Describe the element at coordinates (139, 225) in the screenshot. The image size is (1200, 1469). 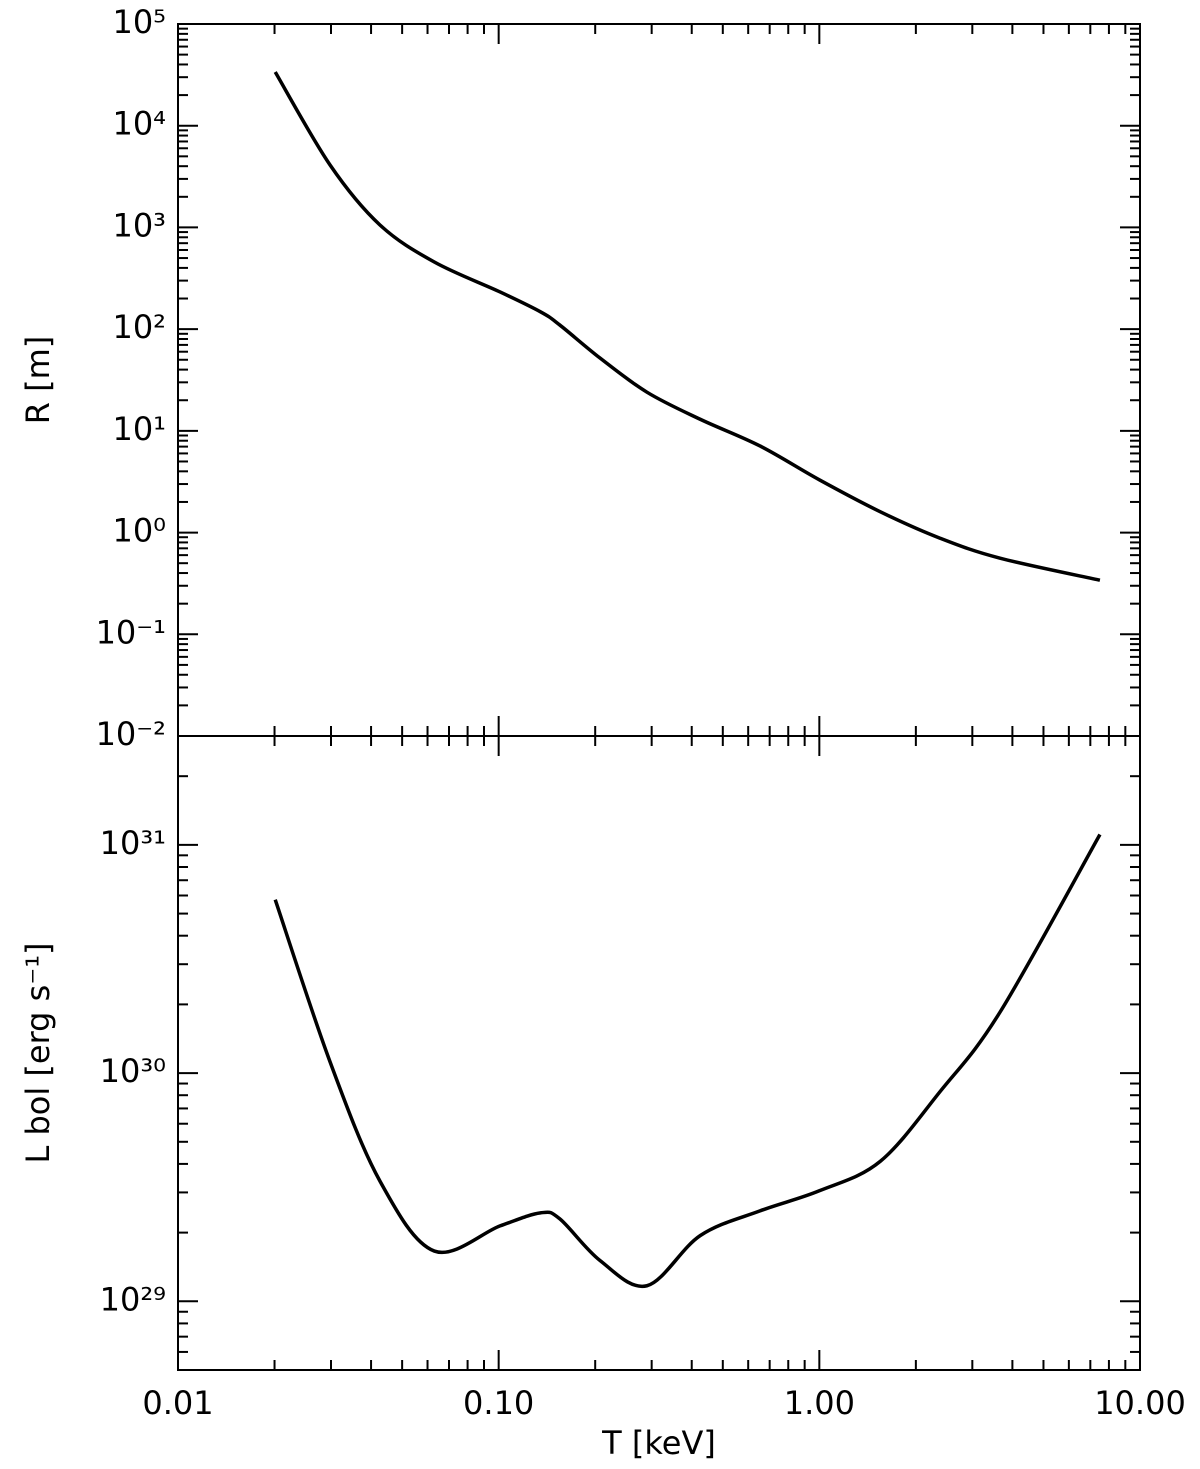
I see `y-tick-label: 10³` at that location.